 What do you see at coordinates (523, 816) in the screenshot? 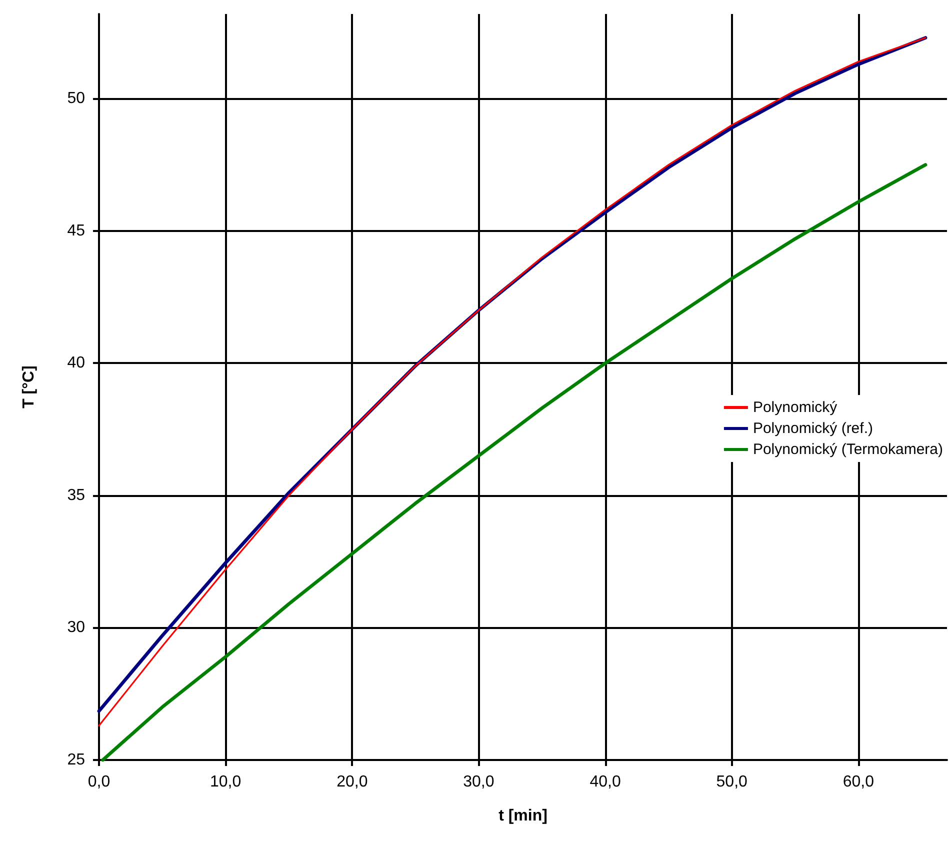
I see `x-axis-title: t [min]` at bounding box center [523, 816].